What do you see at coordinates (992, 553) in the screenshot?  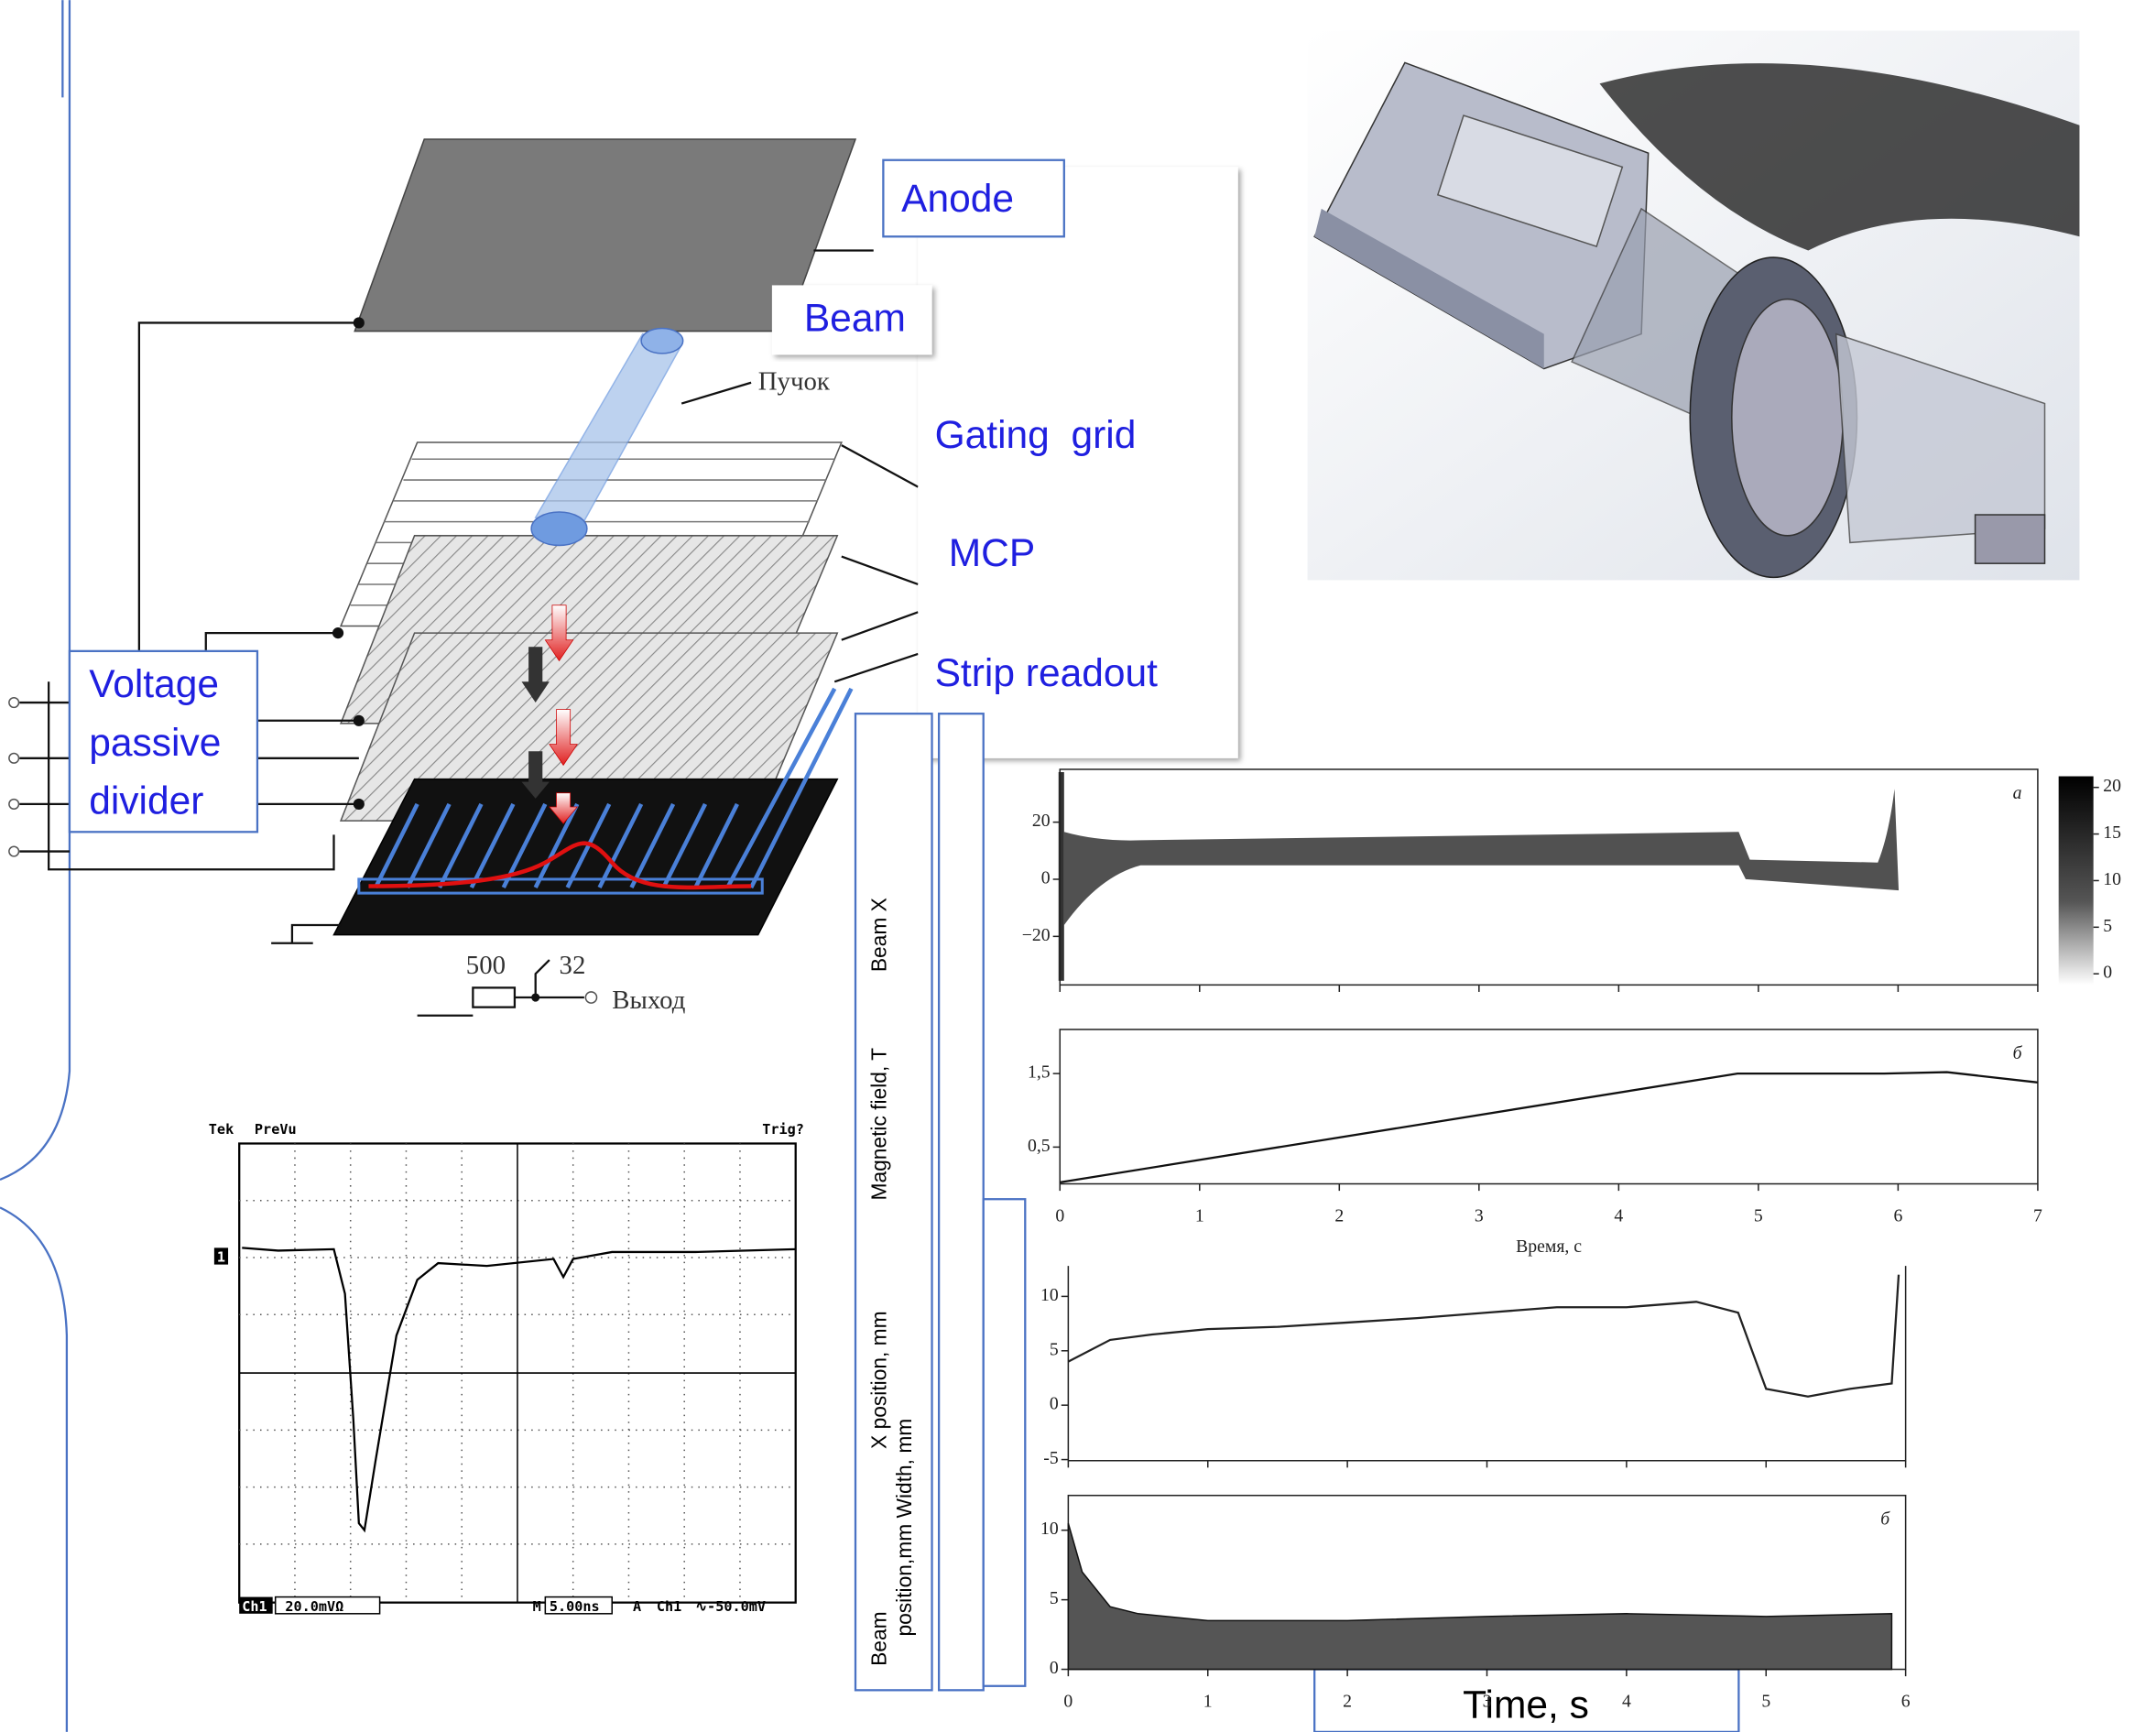 I see `mcp-label: MCP` at bounding box center [992, 553].